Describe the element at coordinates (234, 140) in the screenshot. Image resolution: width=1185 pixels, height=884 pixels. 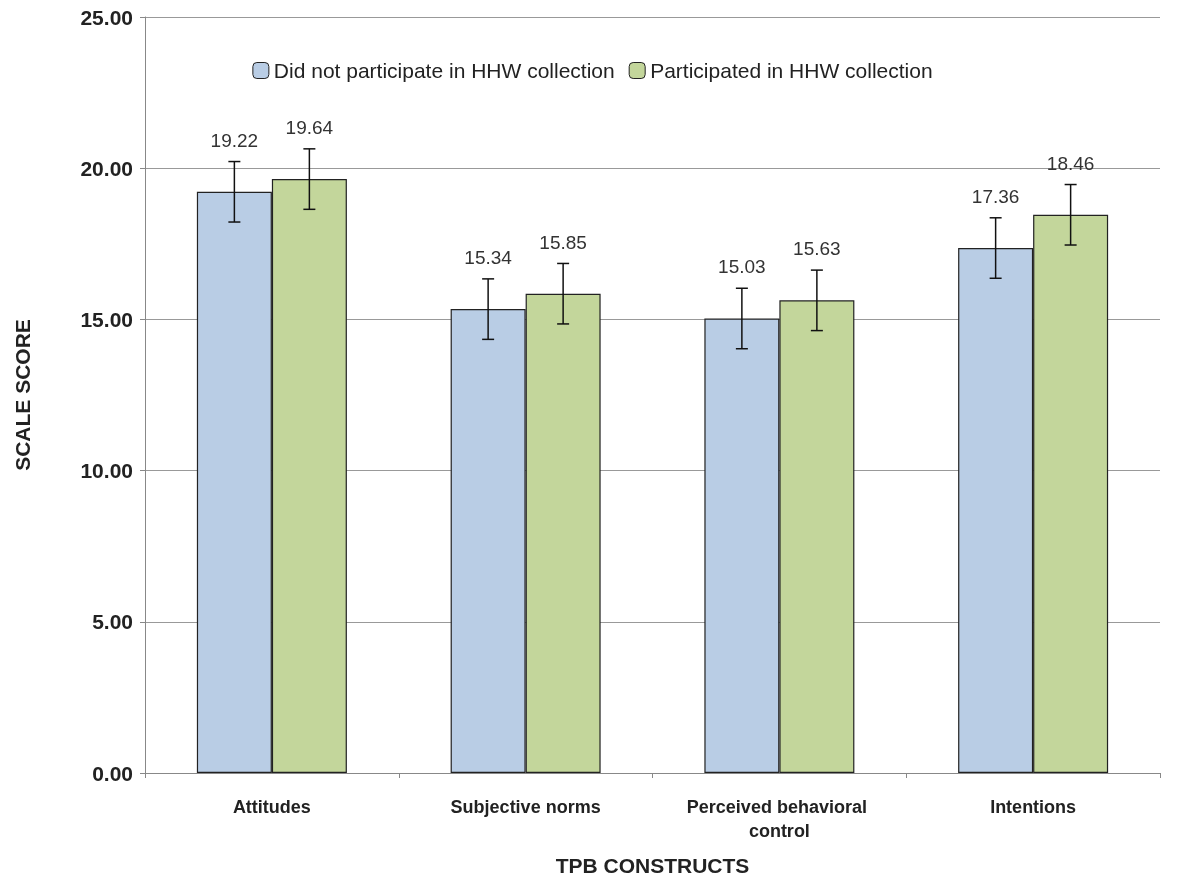
I see `data-label: 19.22` at that location.